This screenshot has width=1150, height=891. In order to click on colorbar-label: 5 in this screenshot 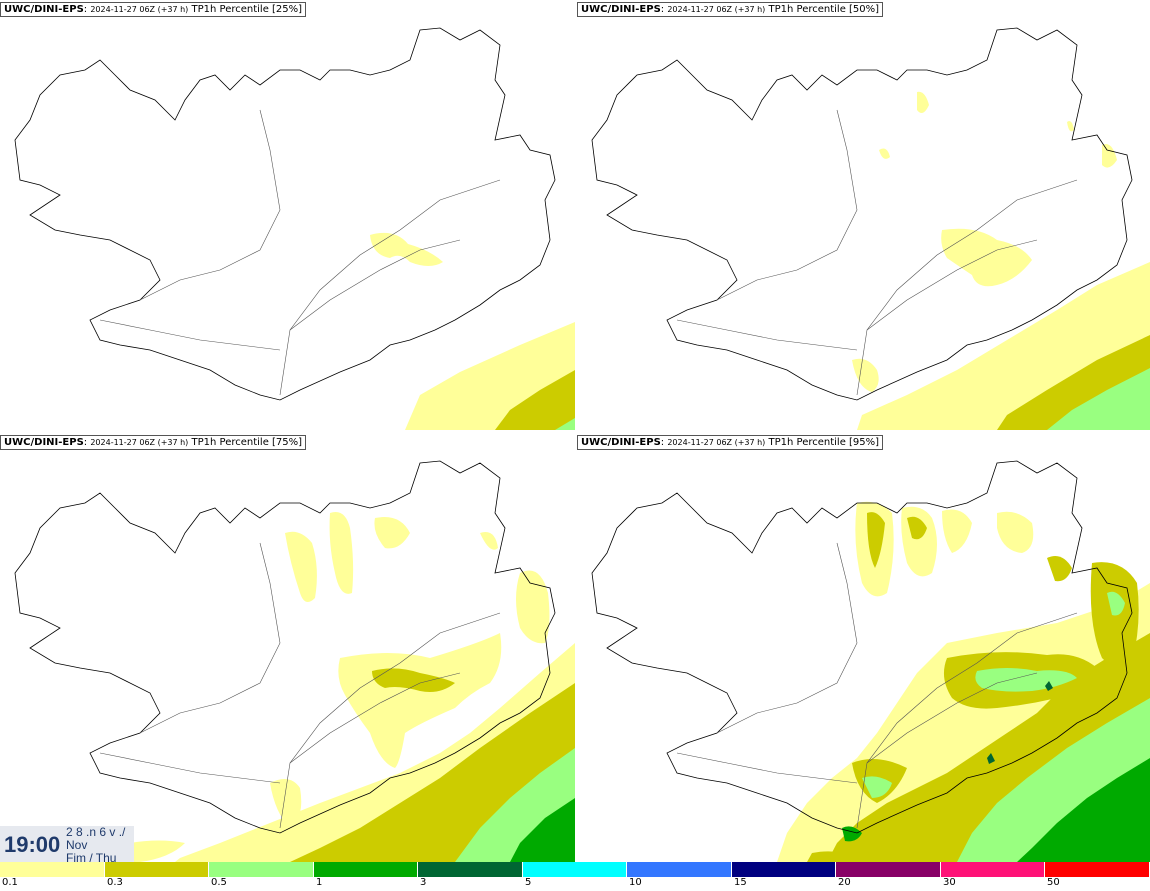, I will do `click(528, 882)`.